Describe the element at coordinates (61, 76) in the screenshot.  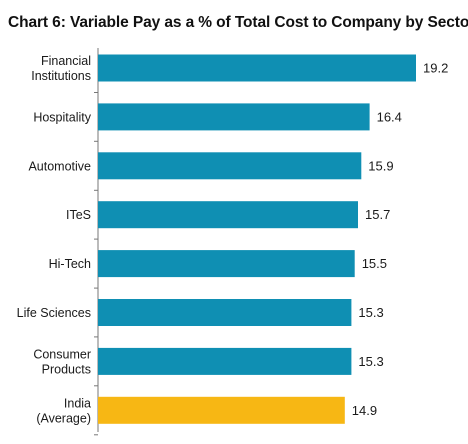
I see `category-label: Institutions` at that location.